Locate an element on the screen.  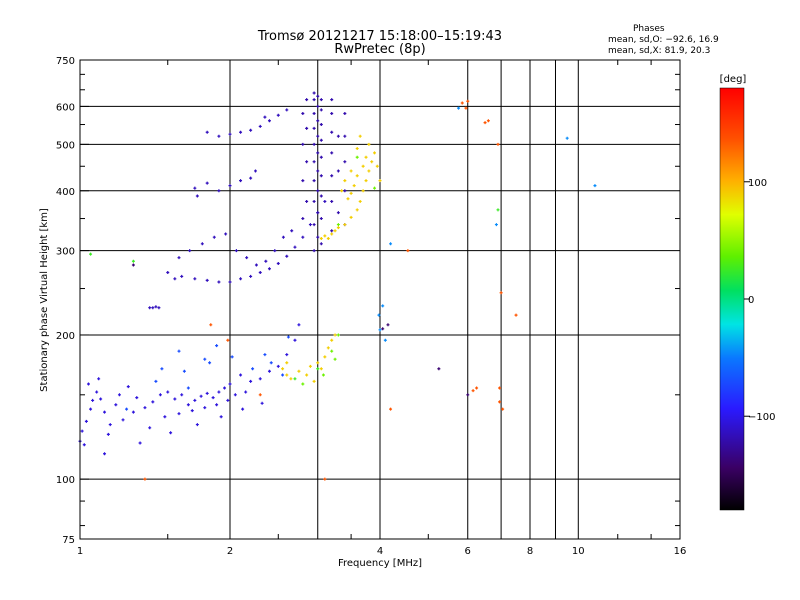
colorbar-ticks: 100 0 −100 is located at coordinates (759, 300).